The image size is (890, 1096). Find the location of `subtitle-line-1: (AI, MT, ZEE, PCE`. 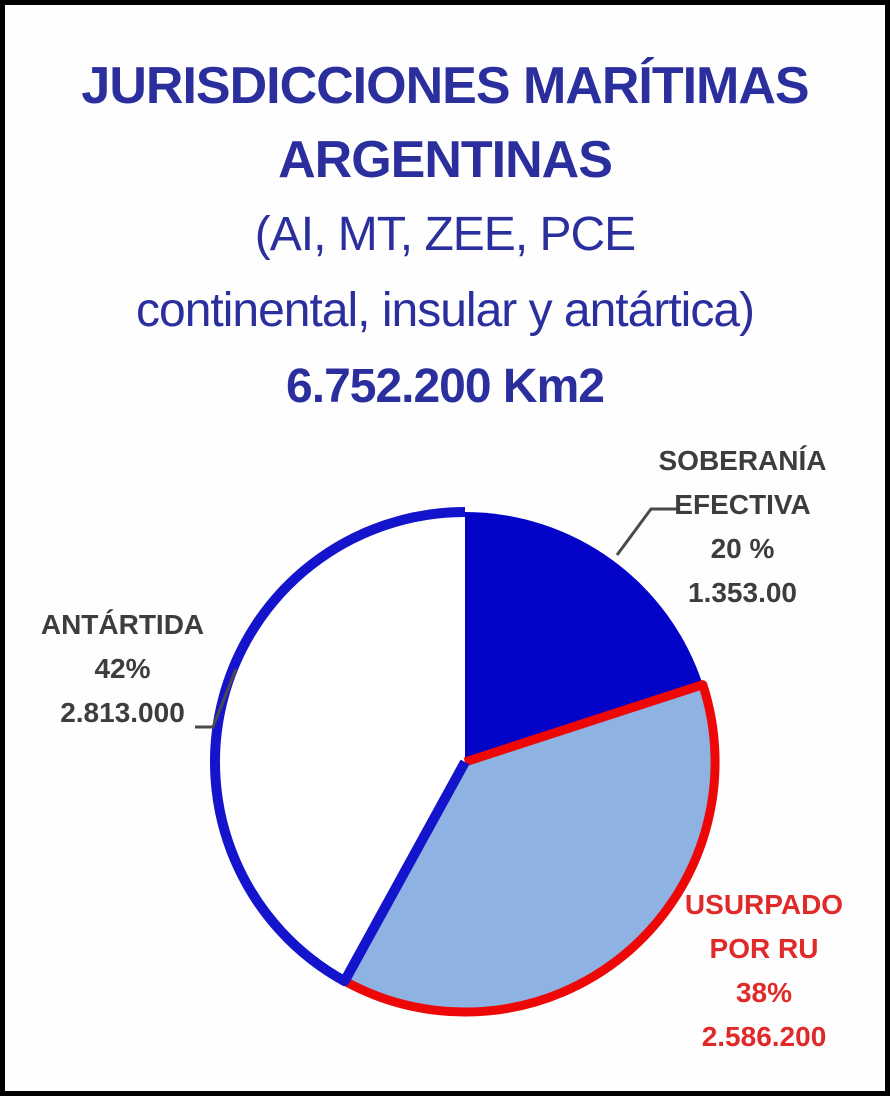

subtitle-line-1: (AI, MT, ZEE, PCE is located at coordinates (445, 234).